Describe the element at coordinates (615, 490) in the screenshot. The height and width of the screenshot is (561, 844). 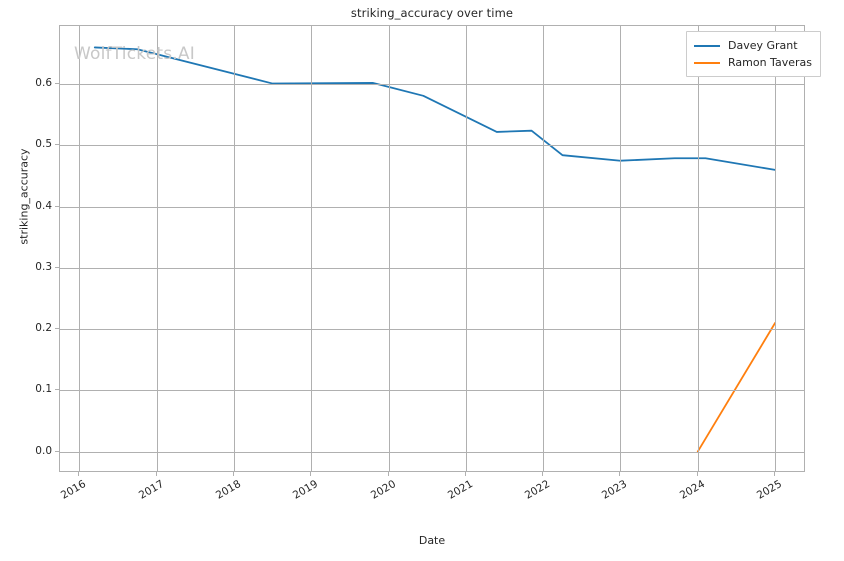
I see `x-axis-tick-label: 2023` at that location.